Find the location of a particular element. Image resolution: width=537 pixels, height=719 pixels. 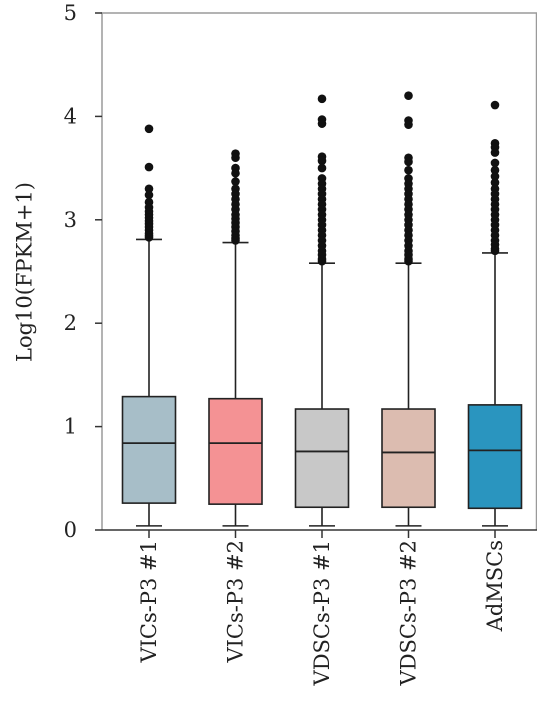

y-tick-label: 4 is located at coordinates (70, 116).